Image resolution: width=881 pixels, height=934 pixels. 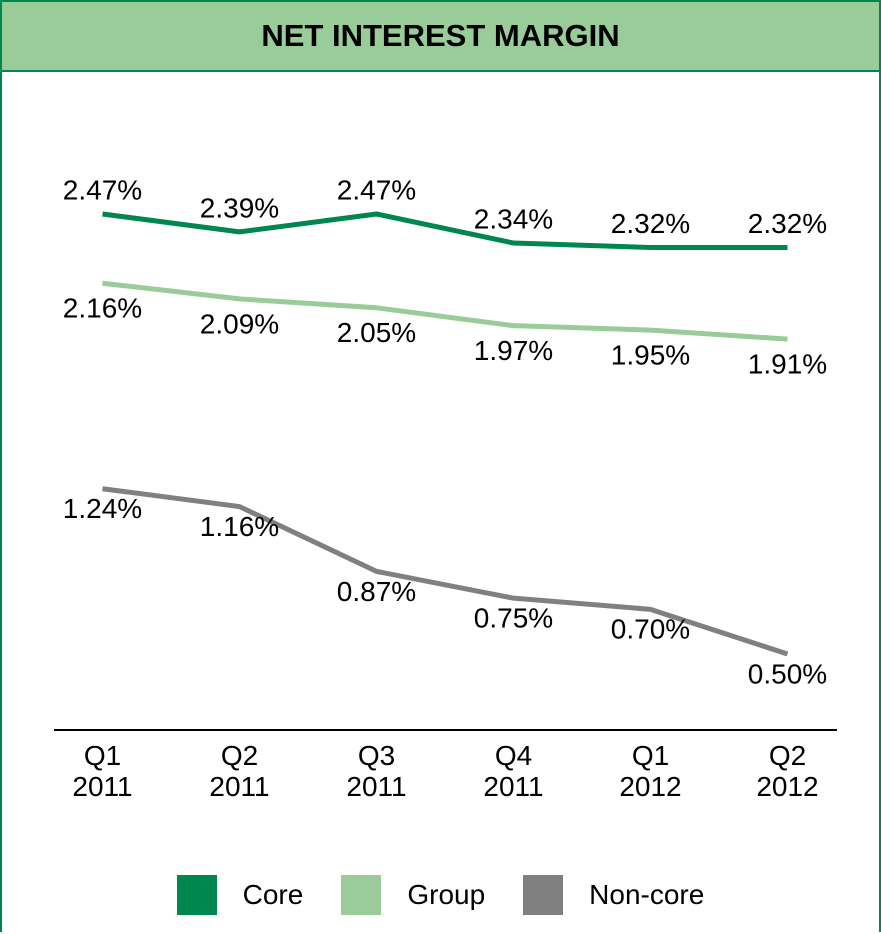 What do you see at coordinates (240, 895) in the screenshot?
I see `legend-item: Core` at bounding box center [240, 895].